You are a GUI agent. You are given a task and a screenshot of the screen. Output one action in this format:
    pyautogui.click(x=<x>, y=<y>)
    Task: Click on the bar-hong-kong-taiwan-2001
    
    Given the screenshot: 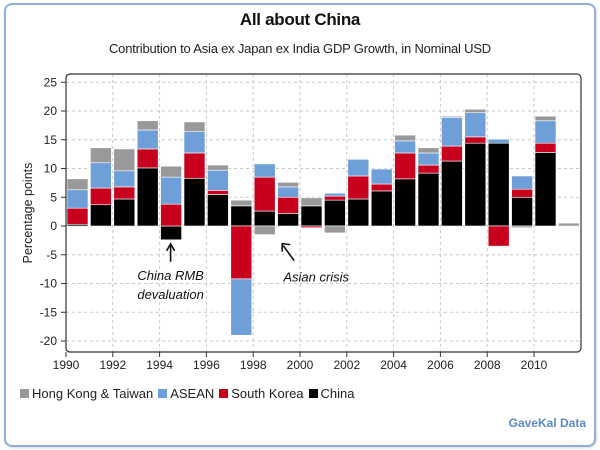 What is the action you would take?
    pyautogui.click(x=335, y=229)
    